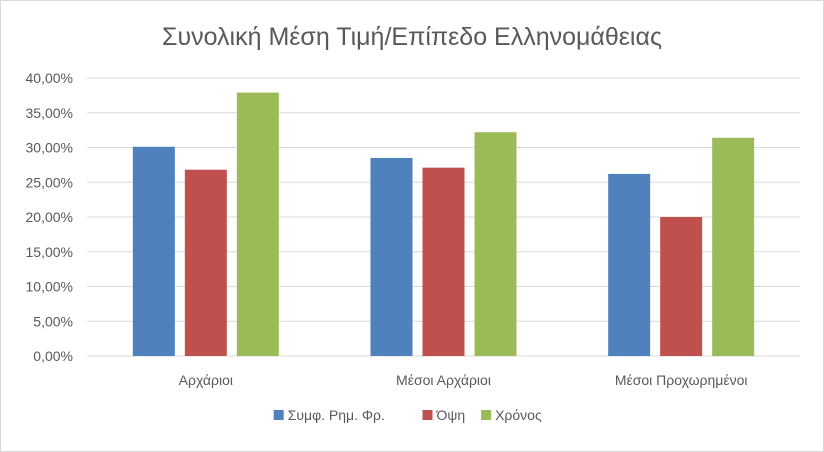  I want to click on y-tick-label: 35,00%, so click(49, 113).